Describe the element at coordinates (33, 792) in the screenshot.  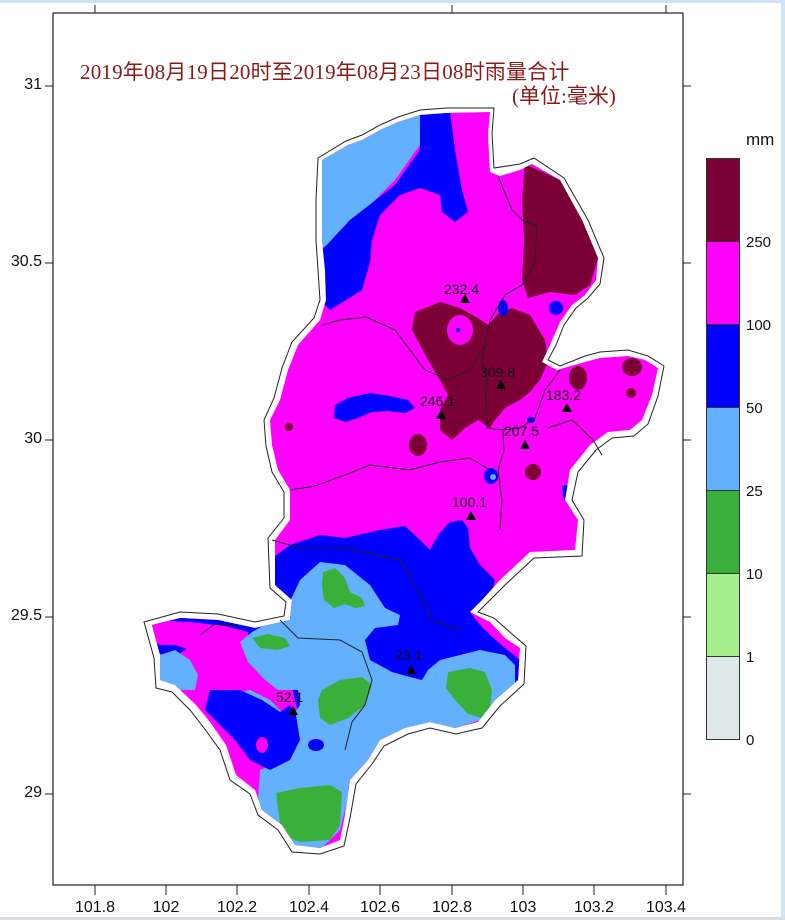
I see `y-tick-label: 29` at that location.